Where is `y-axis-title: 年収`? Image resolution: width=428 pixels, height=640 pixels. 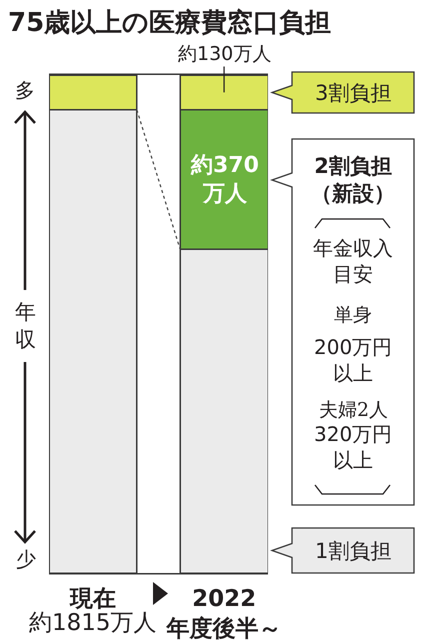
y-axis-title: 年収 is located at coordinates (25, 326).